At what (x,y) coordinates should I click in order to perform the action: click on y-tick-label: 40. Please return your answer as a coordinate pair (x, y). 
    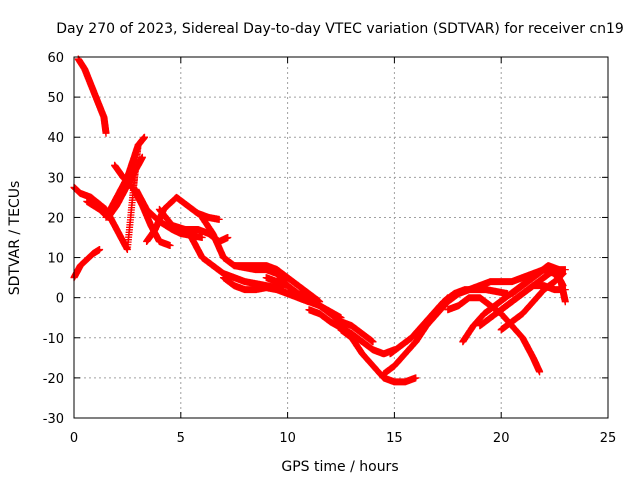
    Looking at the image, I should click on (55, 138).